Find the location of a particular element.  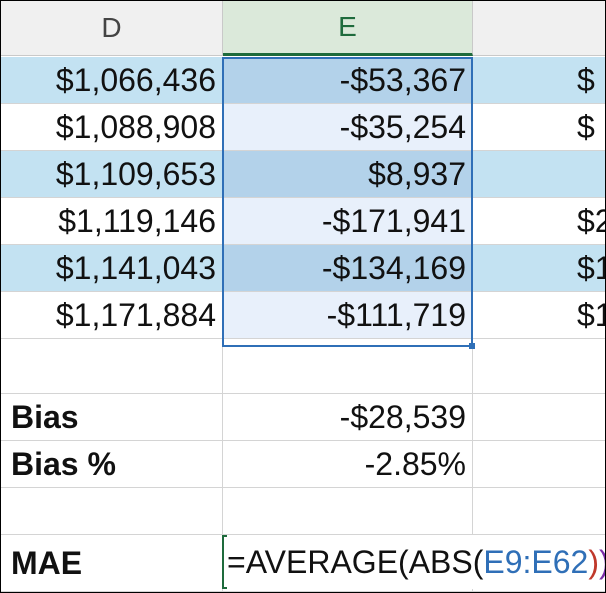

bias-pct-value-cell: -2.85% is located at coordinates (348, 464).